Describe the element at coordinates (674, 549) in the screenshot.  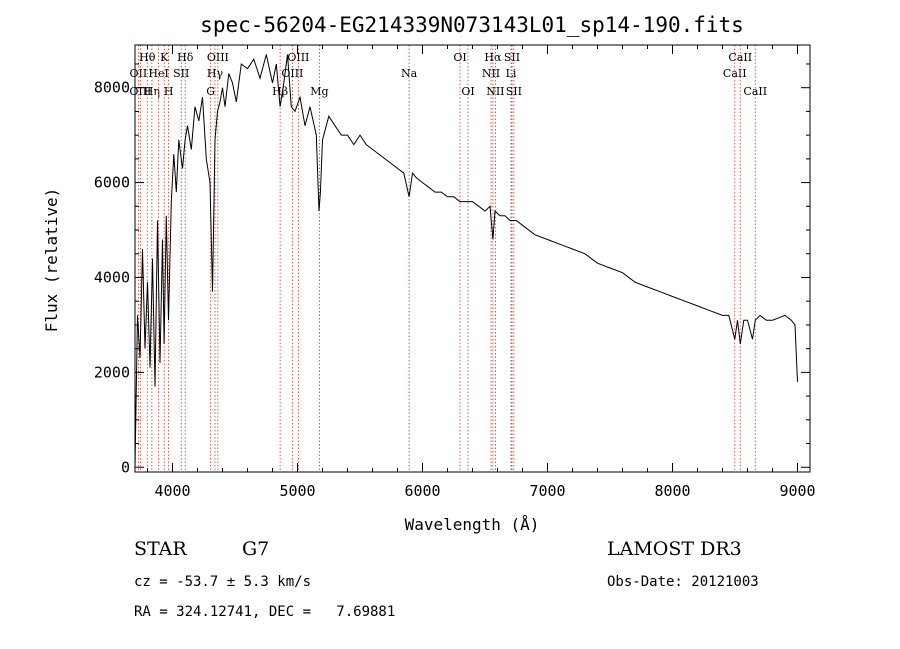
I see `survey-name: LAMOST DR3` at that location.